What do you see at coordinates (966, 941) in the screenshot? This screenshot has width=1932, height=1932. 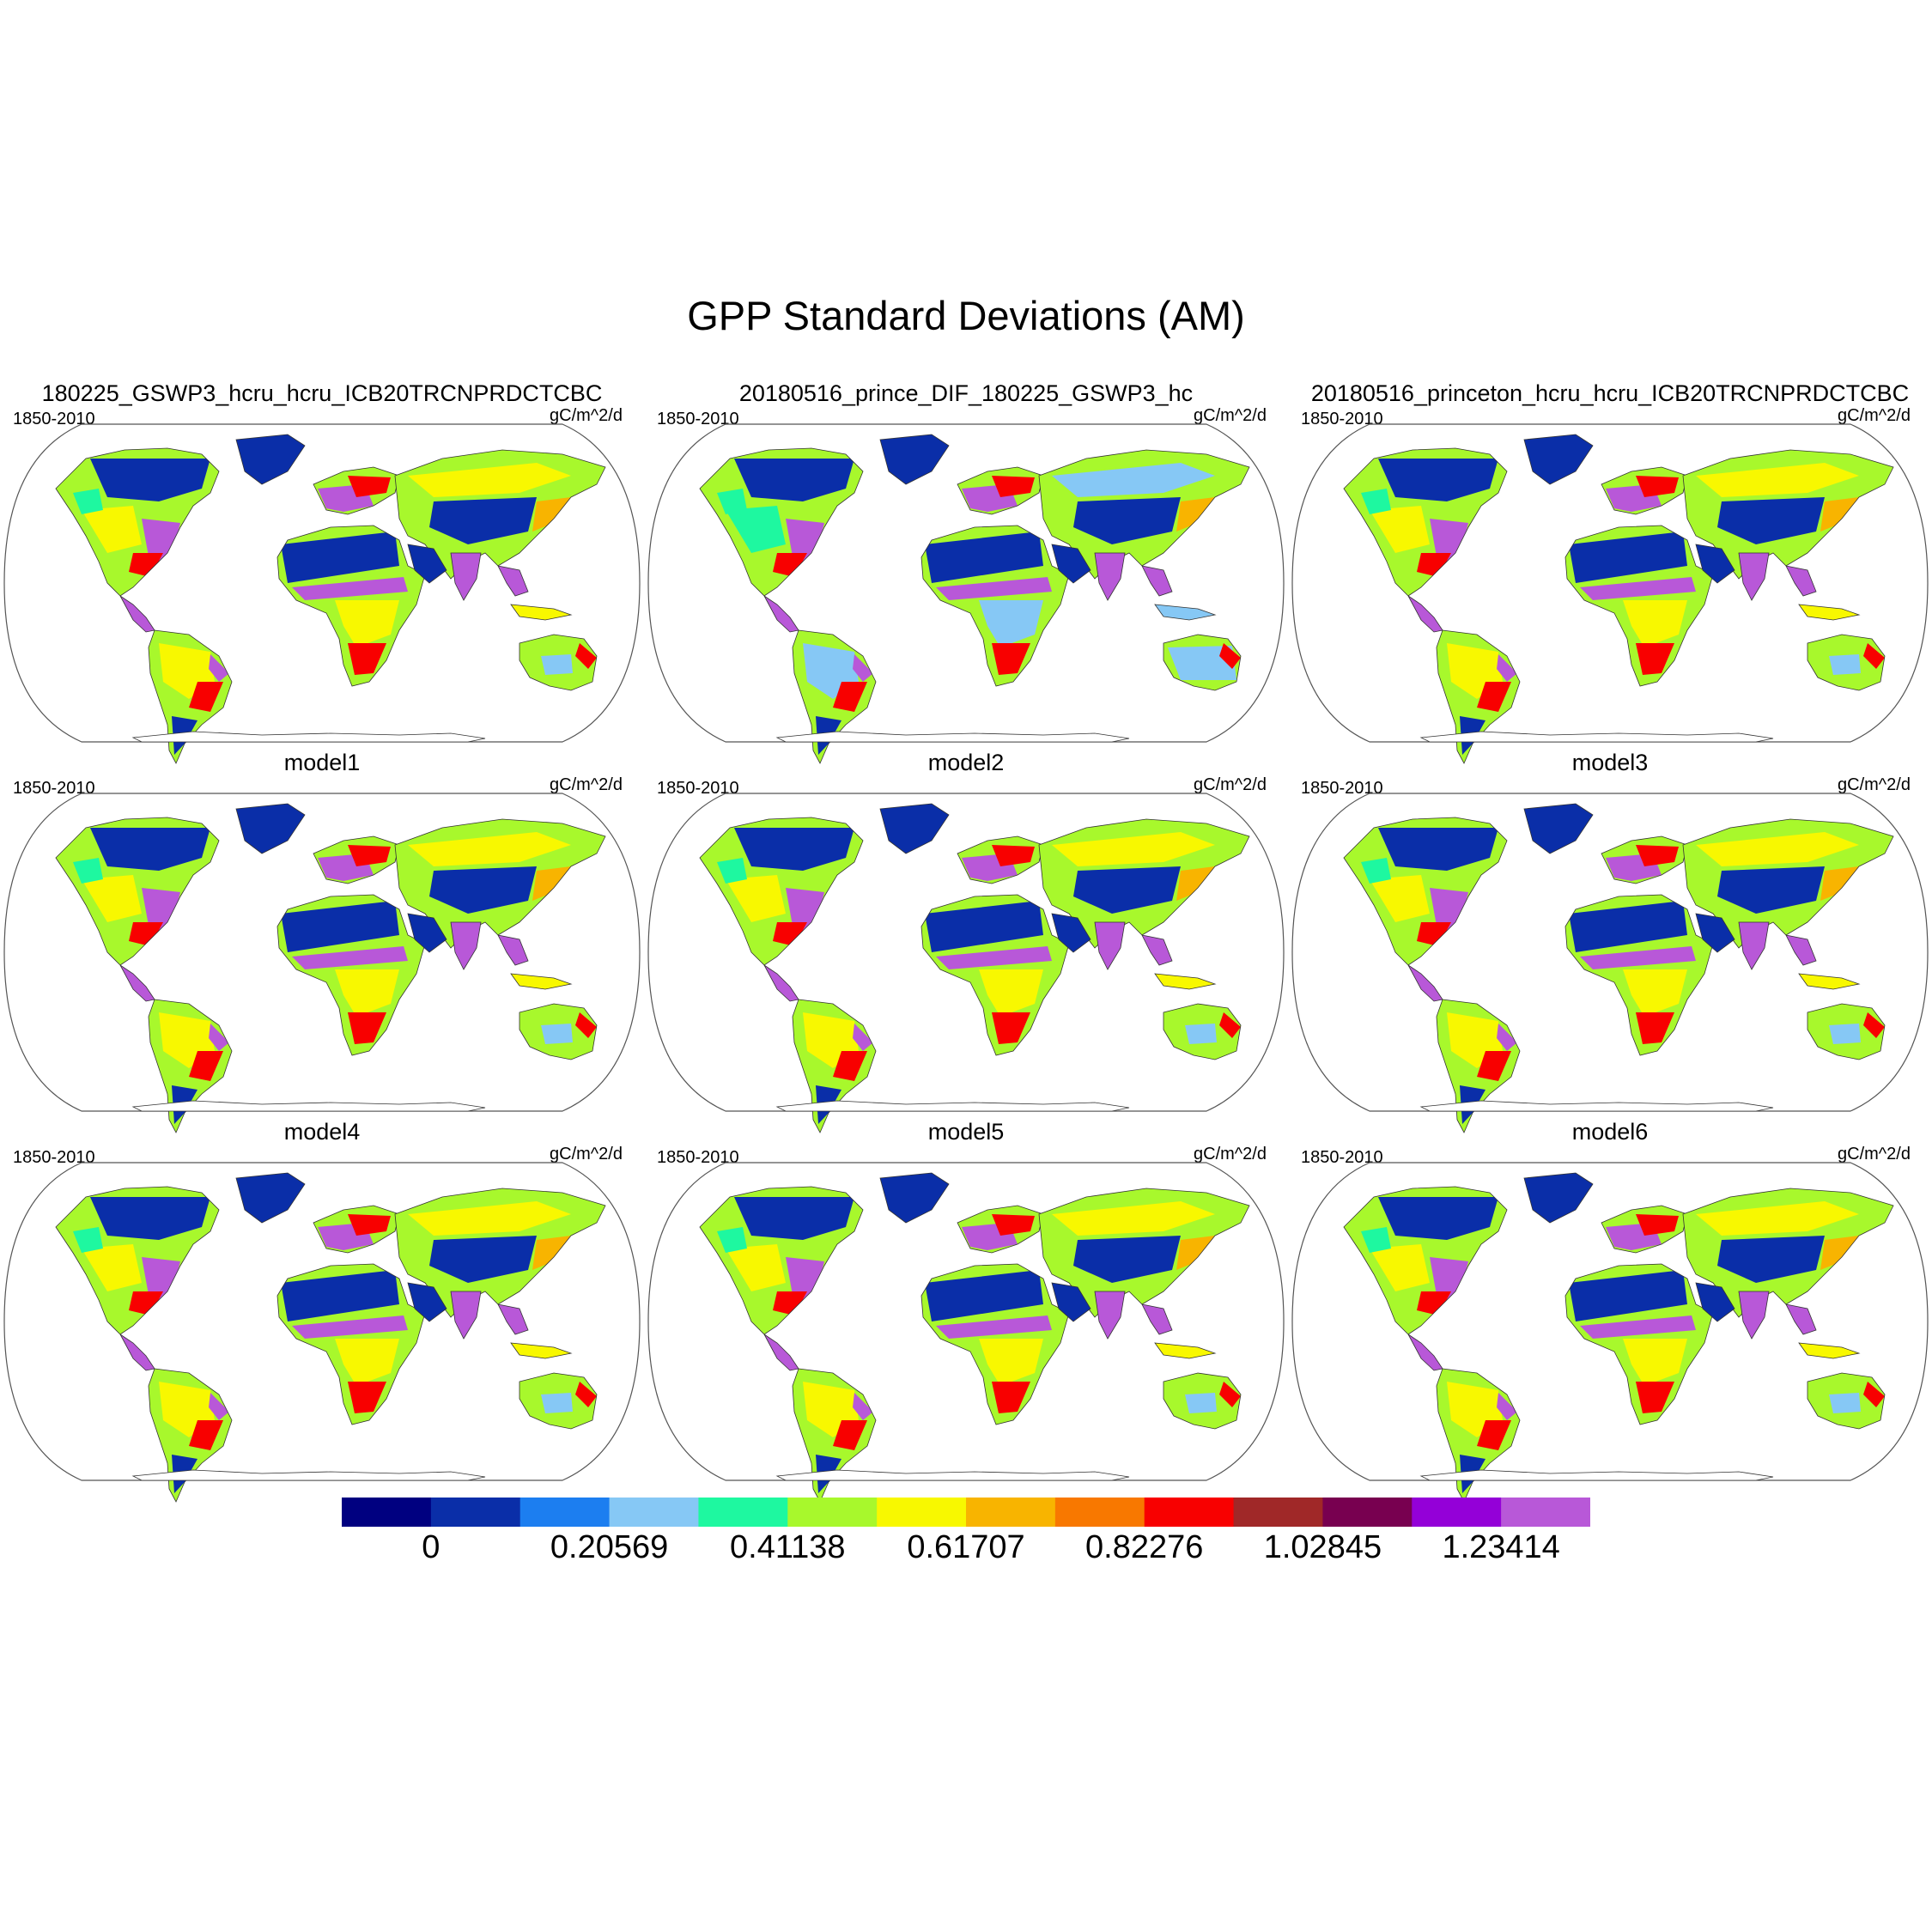 I see `map-panel: model2 1850-2010 gC/m^2/d` at bounding box center [966, 941].